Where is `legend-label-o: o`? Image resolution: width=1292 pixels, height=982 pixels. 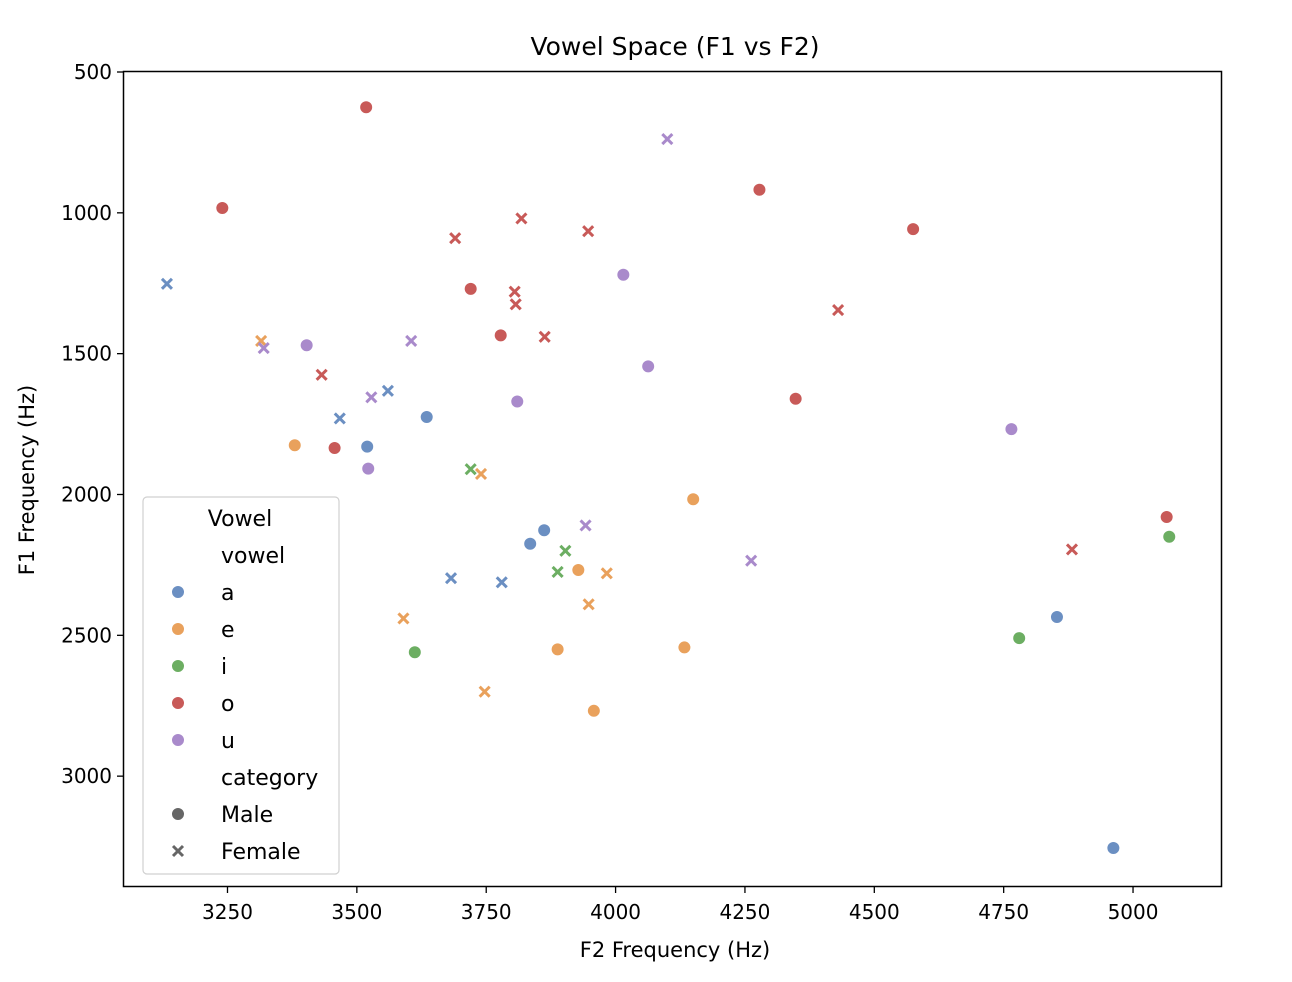
legend-label-o: o is located at coordinates (227, 704).